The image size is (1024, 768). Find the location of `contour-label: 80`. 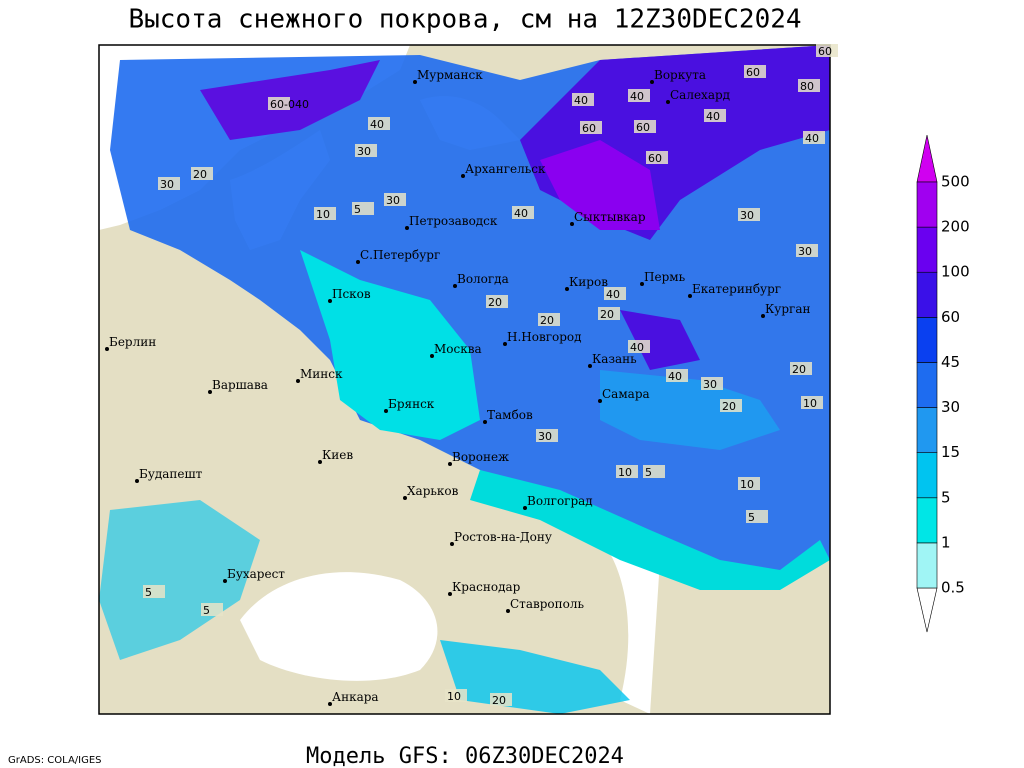

contour-label: 80 is located at coordinates (807, 86).